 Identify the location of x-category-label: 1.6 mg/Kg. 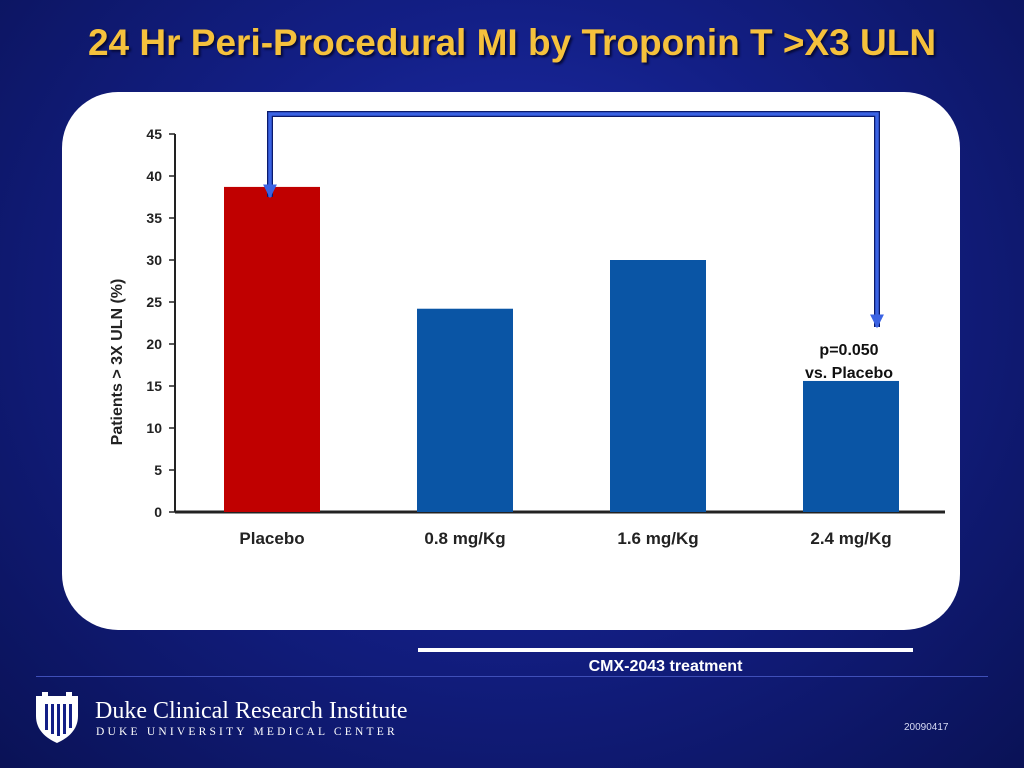
(657, 538).